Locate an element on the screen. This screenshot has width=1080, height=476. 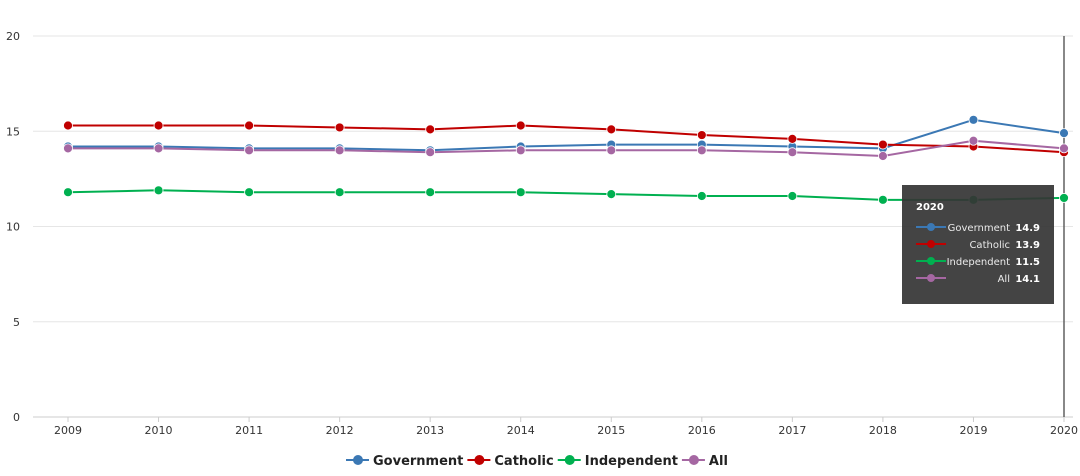
series-all is located at coordinates (566, 148).